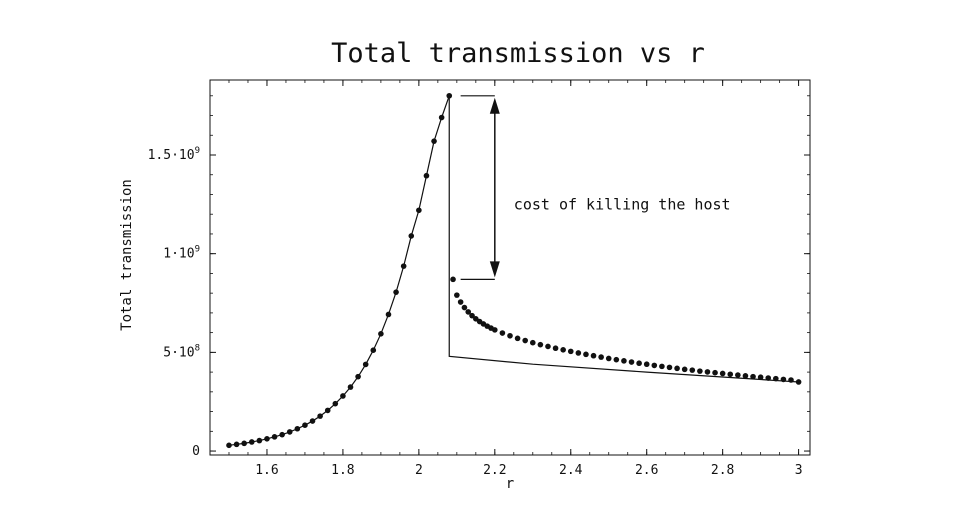 The width and height of the screenshot is (960, 525). Describe the element at coordinates (494, 470) in the screenshot. I see `x-tick-label: 2.2` at that location.